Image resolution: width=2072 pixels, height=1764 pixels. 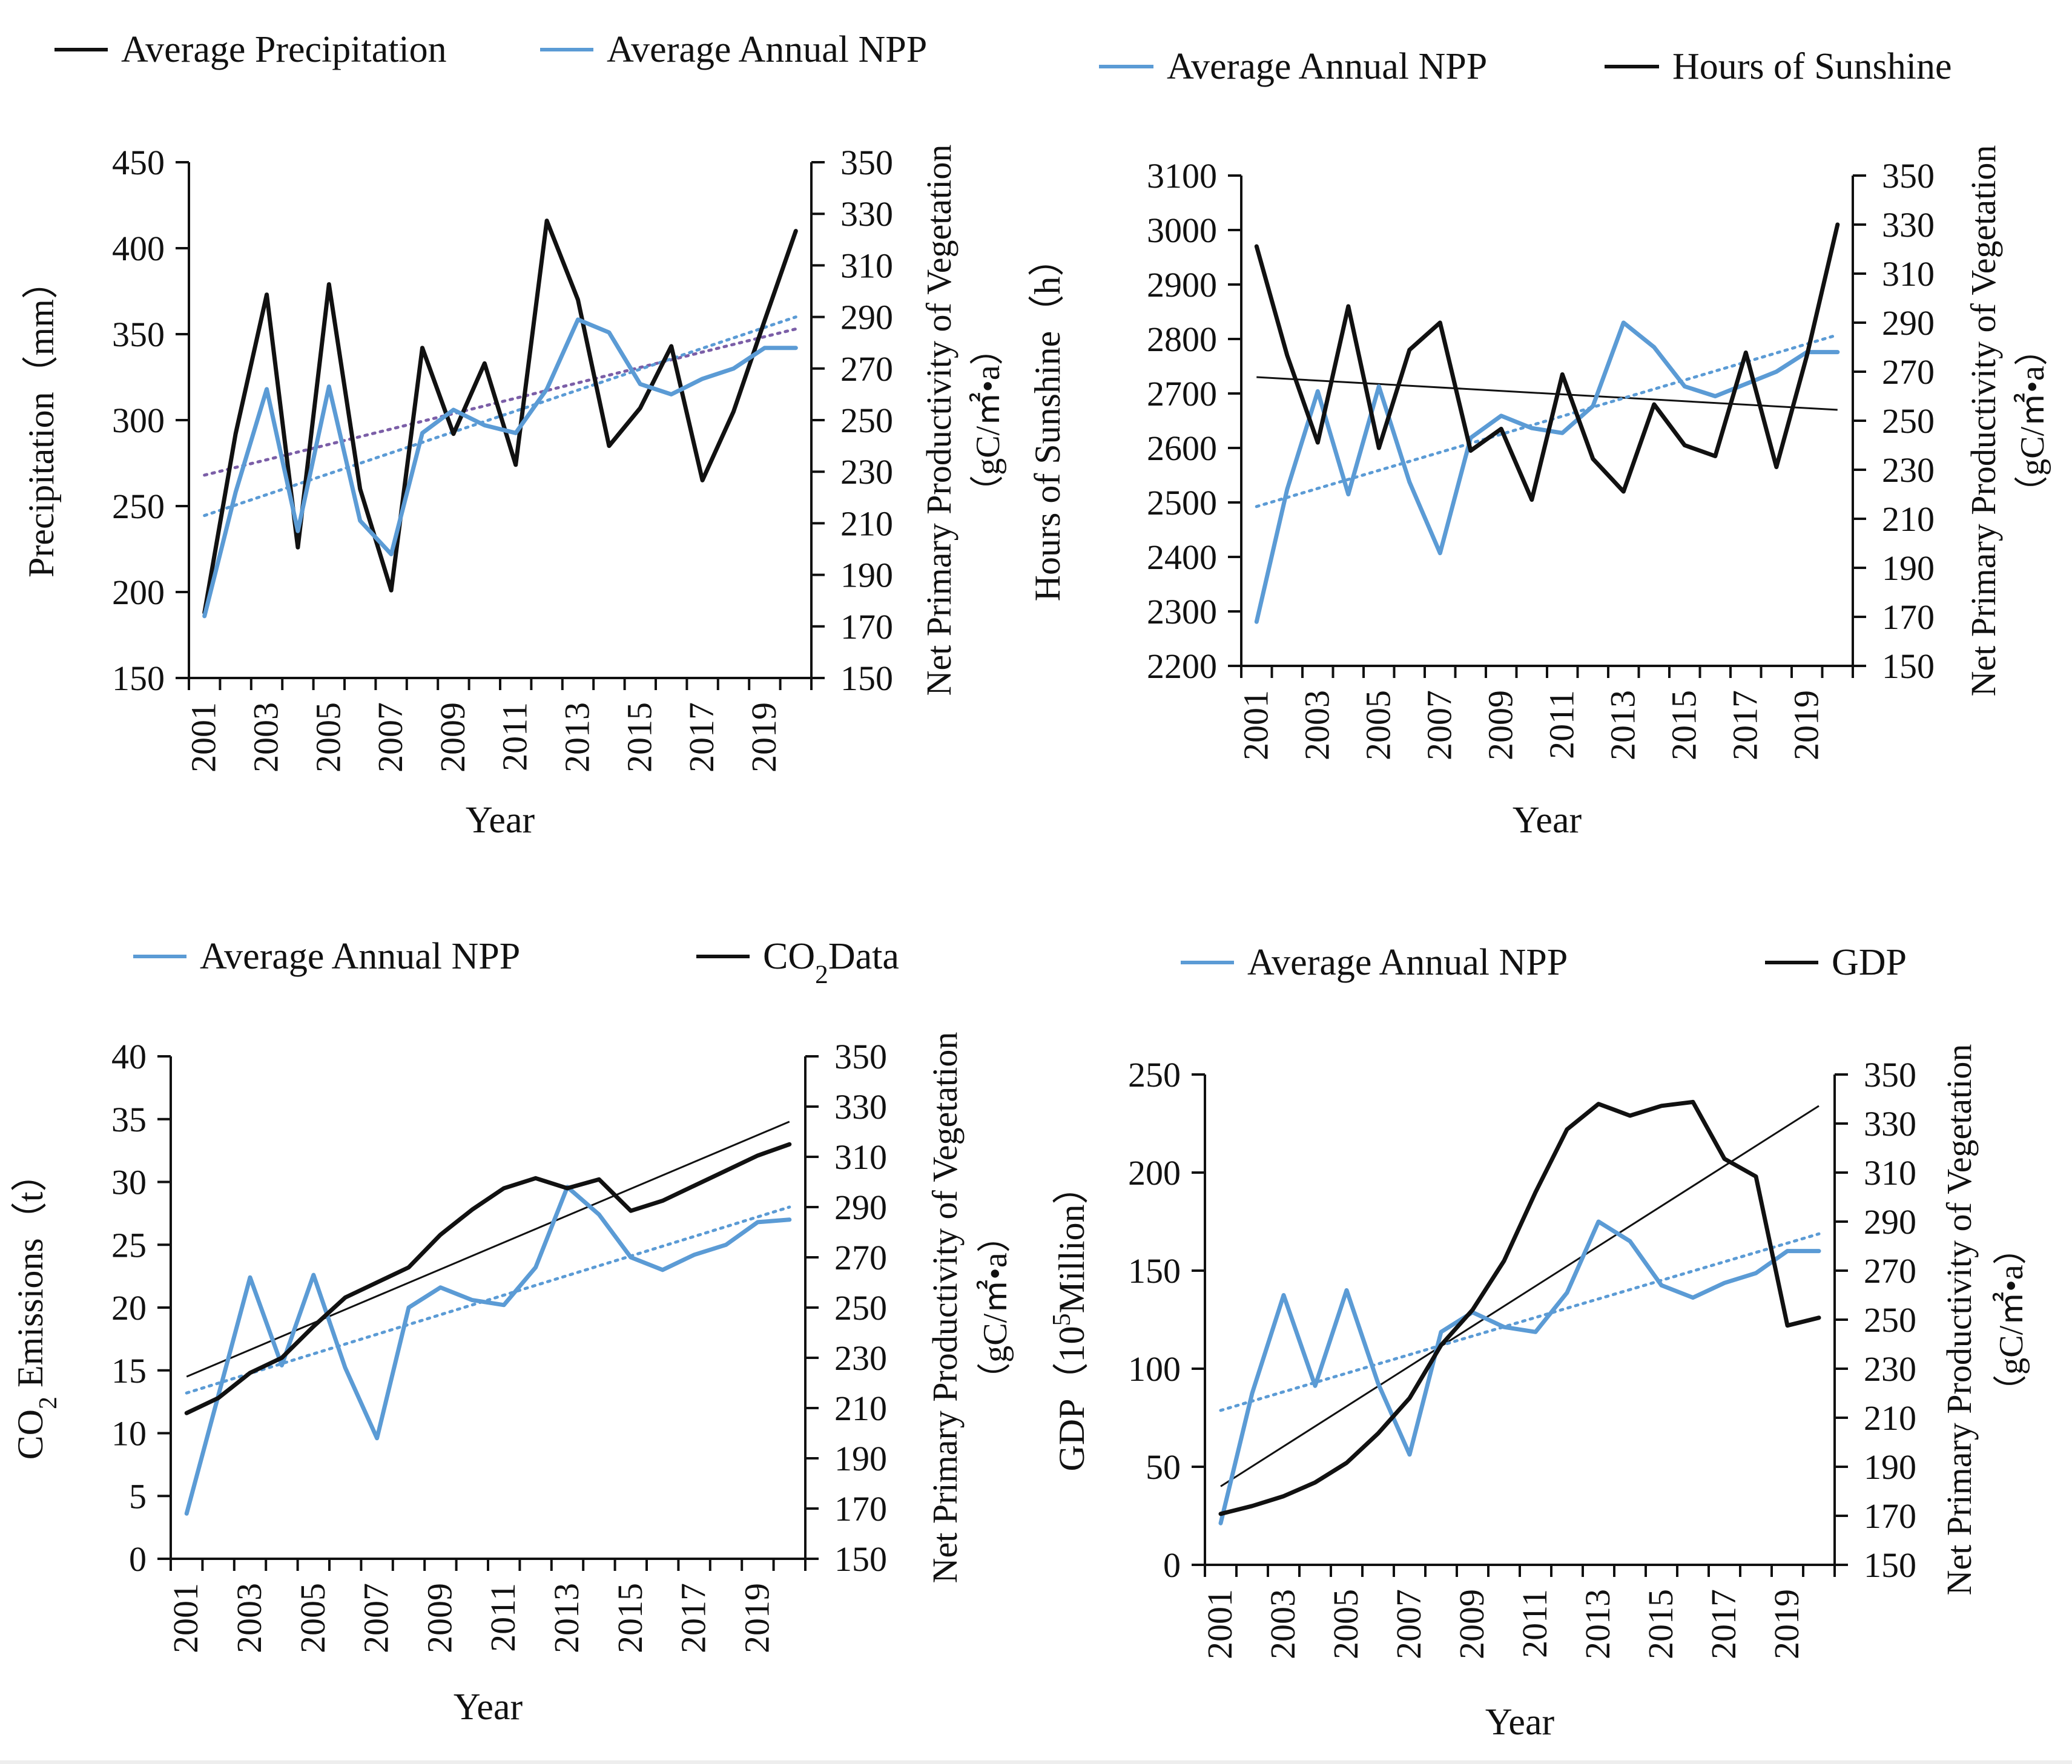 What do you see at coordinates (36, 1308) in the screenshot?
I see `left-axis-title: CO2 Emissions（t）` at bounding box center [36, 1308].